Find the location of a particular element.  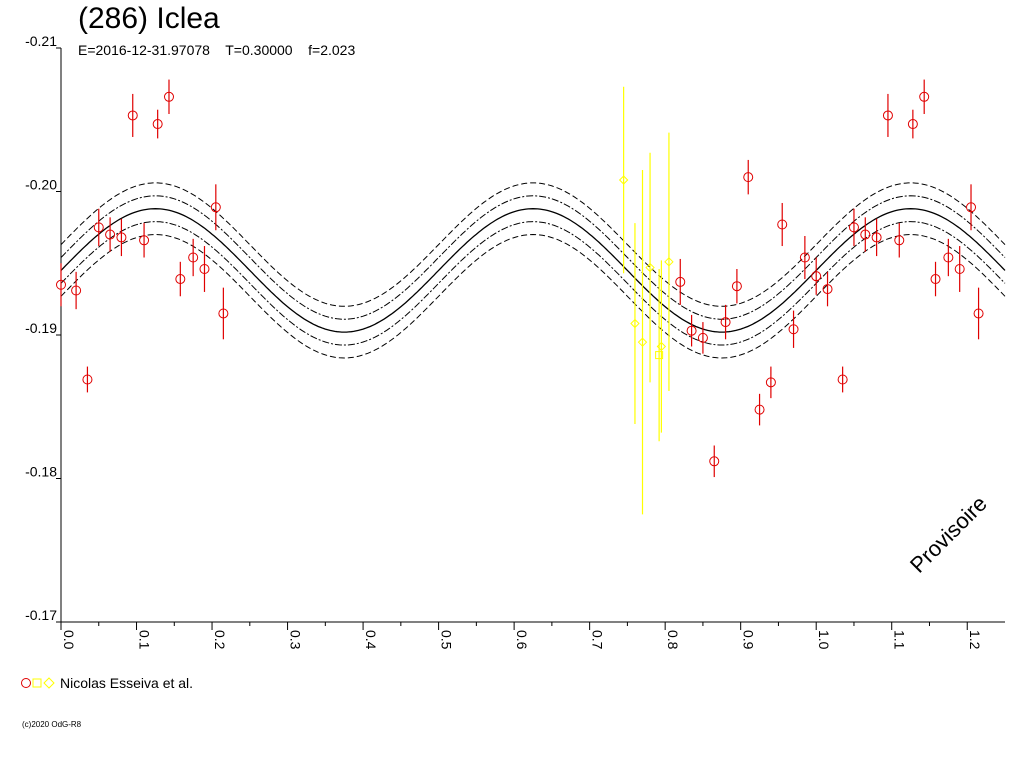

legend-markers-icon is located at coordinates (38, 683).